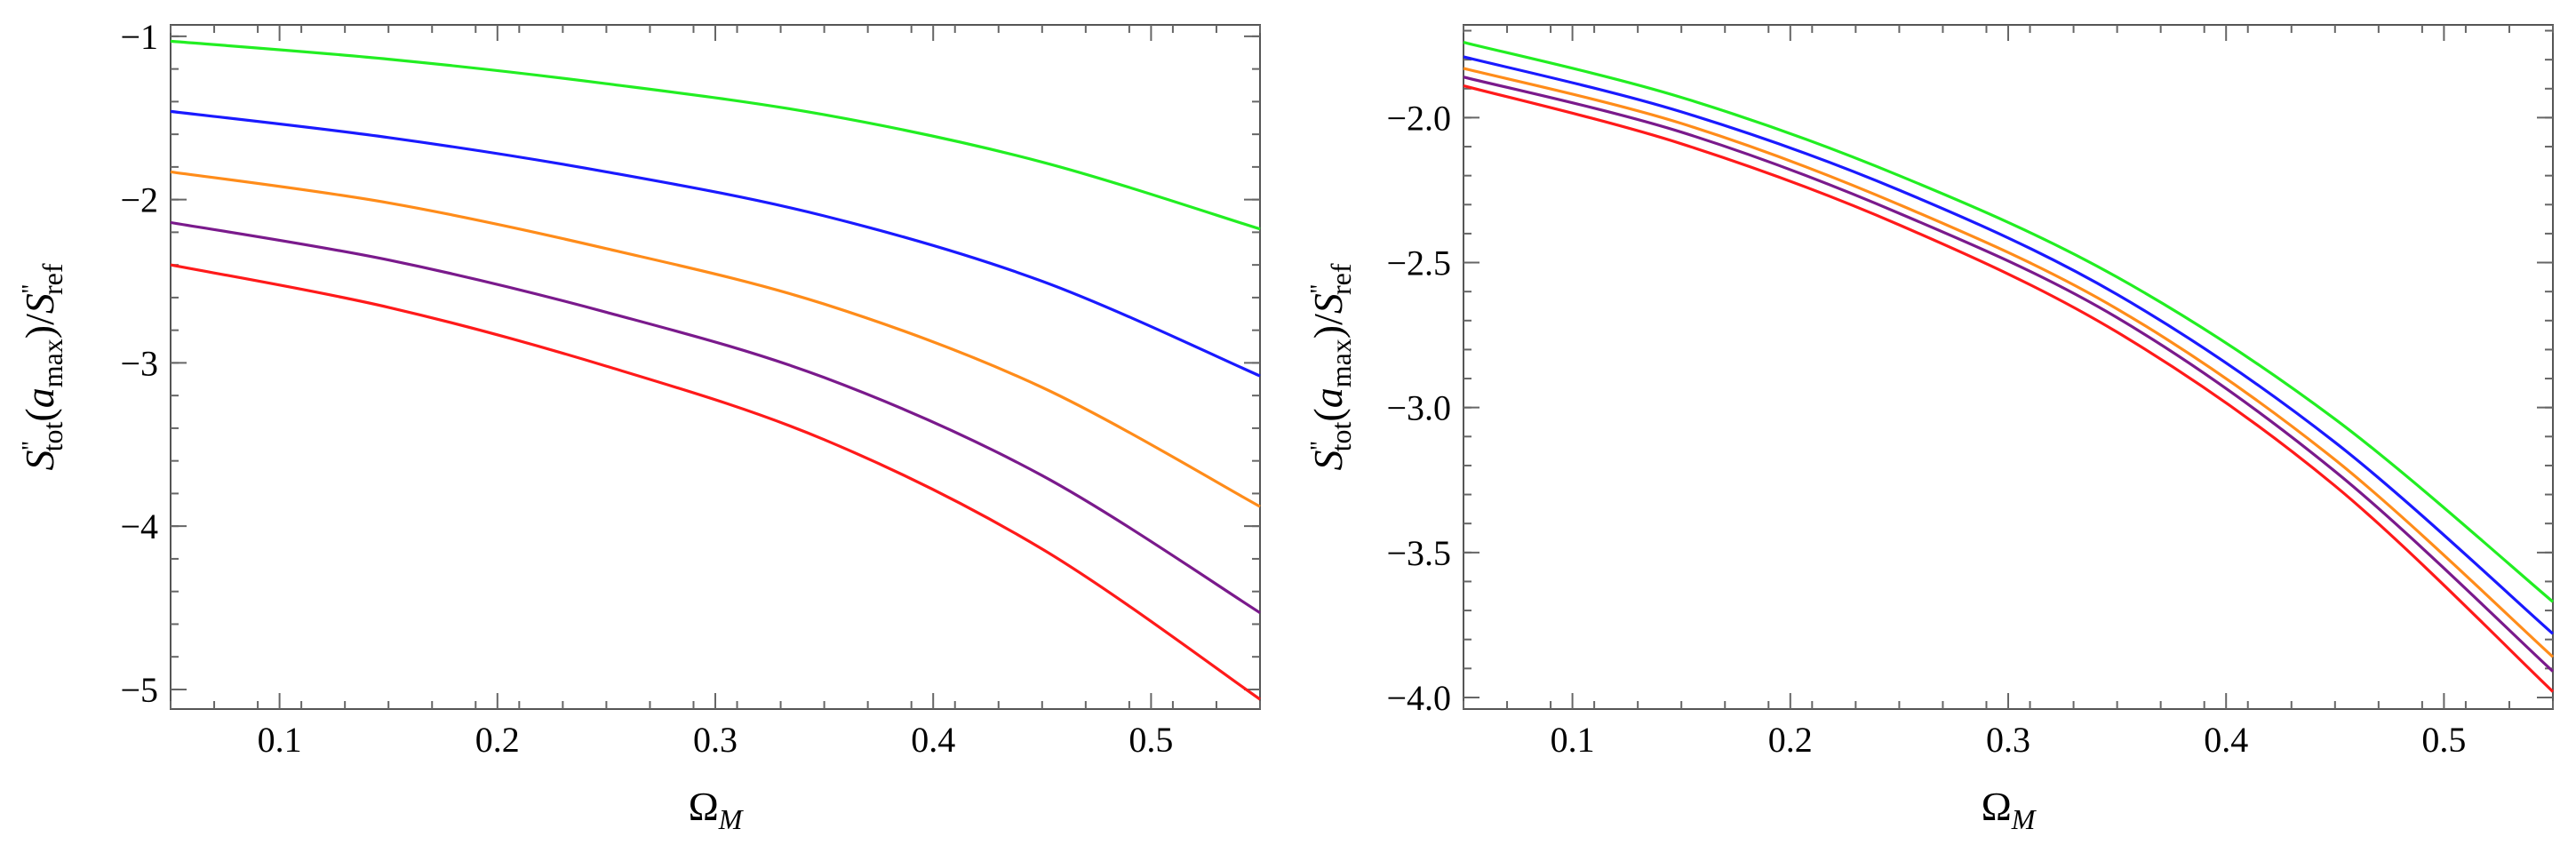  What do you see at coordinates (139, 37) in the screenshot?
I see `y-tick-label: −1` at bounding box center [139, 37].